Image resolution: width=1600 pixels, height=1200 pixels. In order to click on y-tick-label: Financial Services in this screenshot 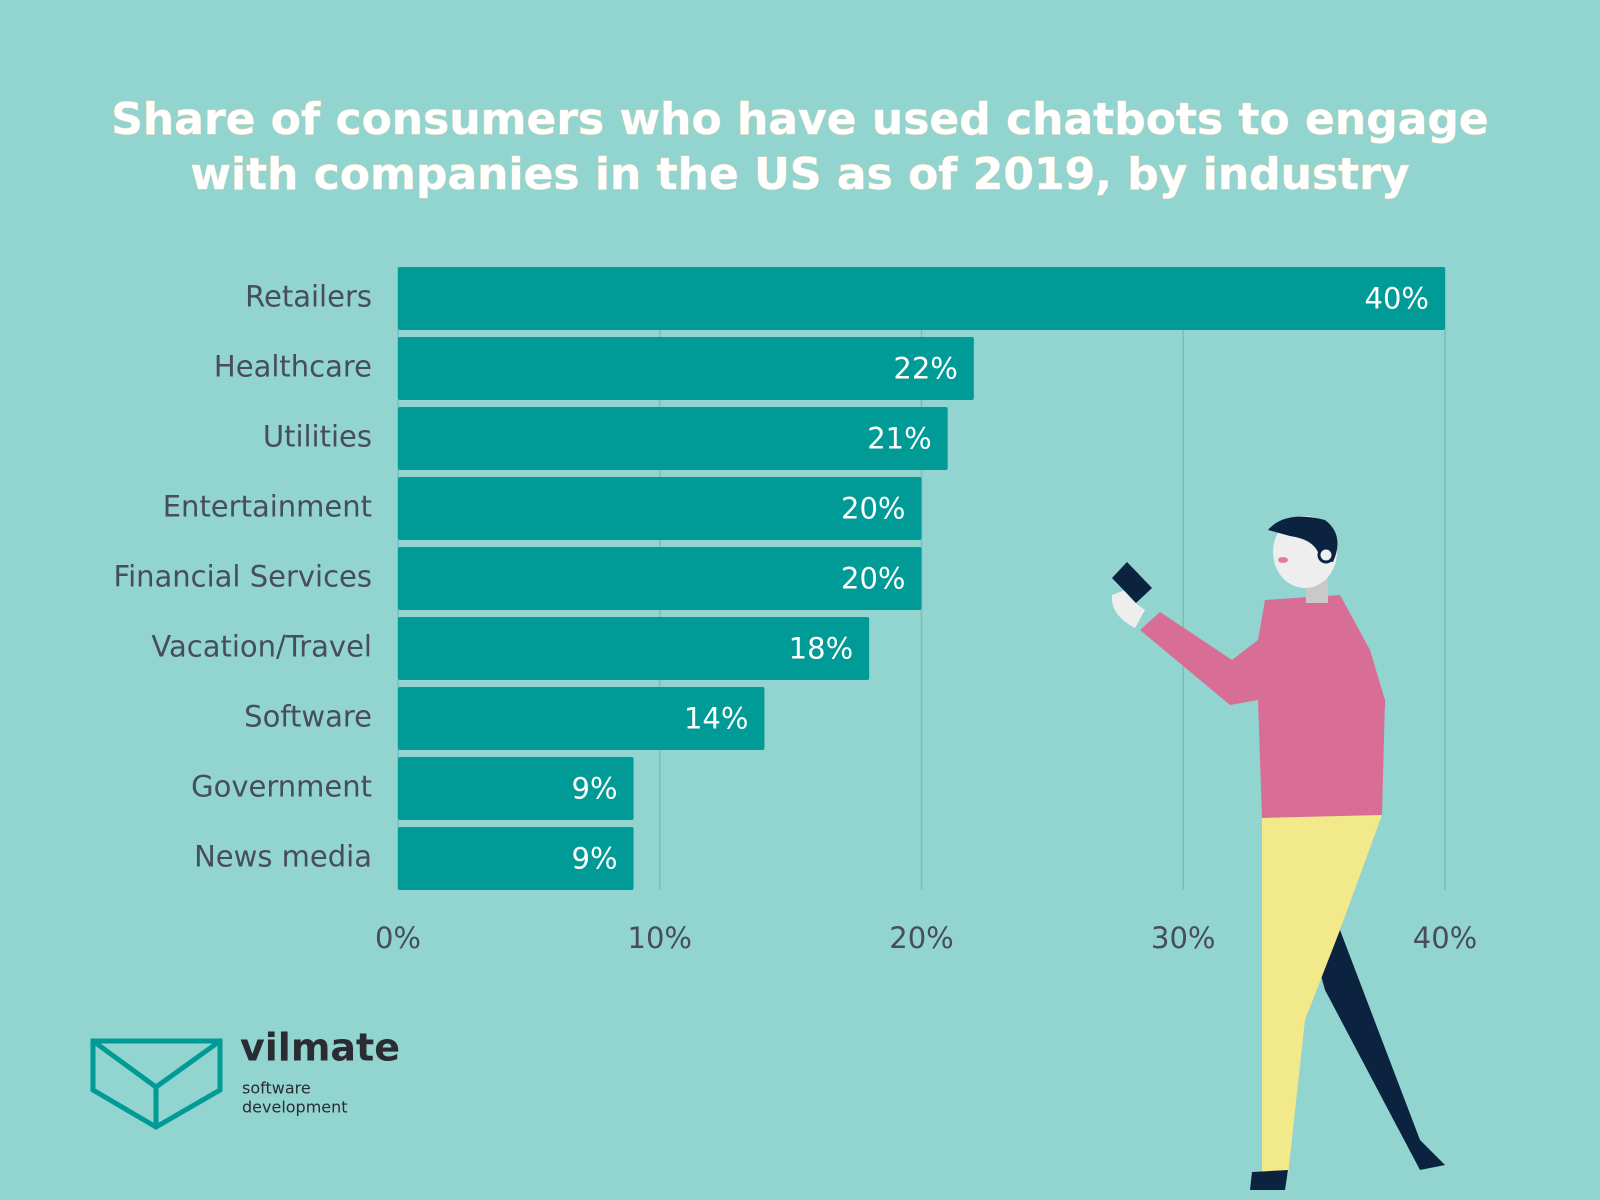, I will do `click(243, 577)`.